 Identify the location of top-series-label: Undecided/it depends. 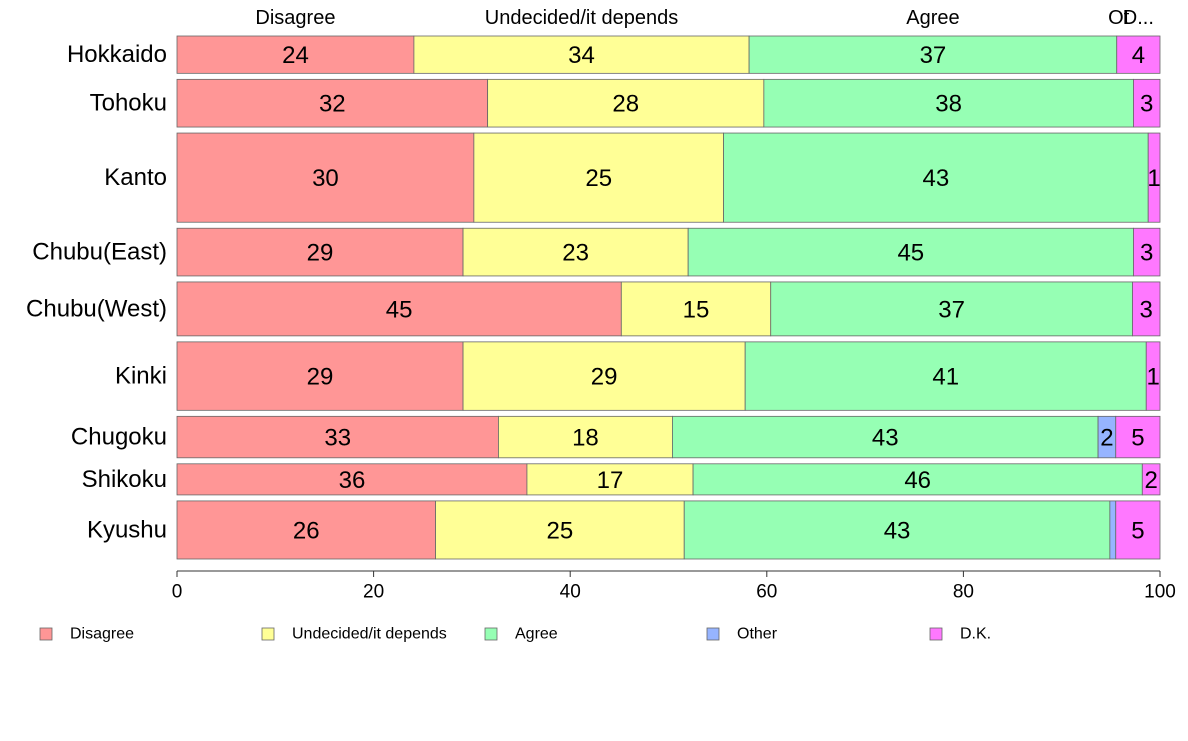
(581, 18).